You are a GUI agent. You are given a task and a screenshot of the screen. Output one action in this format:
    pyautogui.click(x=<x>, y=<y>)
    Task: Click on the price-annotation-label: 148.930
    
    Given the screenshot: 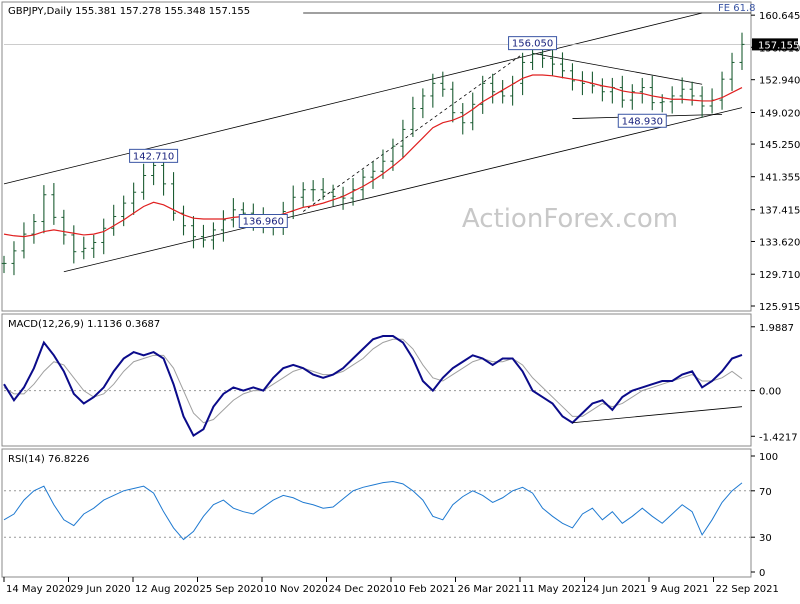 What is the action you would take?
    pyautogui.click(x=642, y=121)
    